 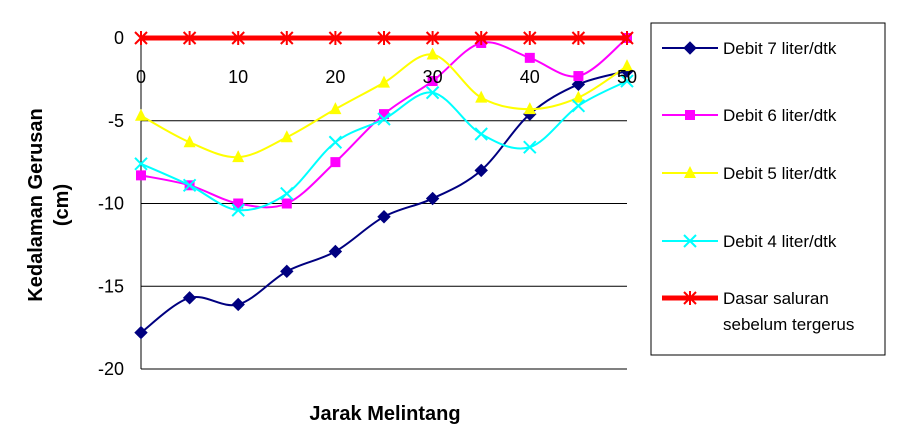 What do you see at coordinates (530, 77) in the screenshot?
I see `x-tick-label: 40` at bounding box center [530, 77].